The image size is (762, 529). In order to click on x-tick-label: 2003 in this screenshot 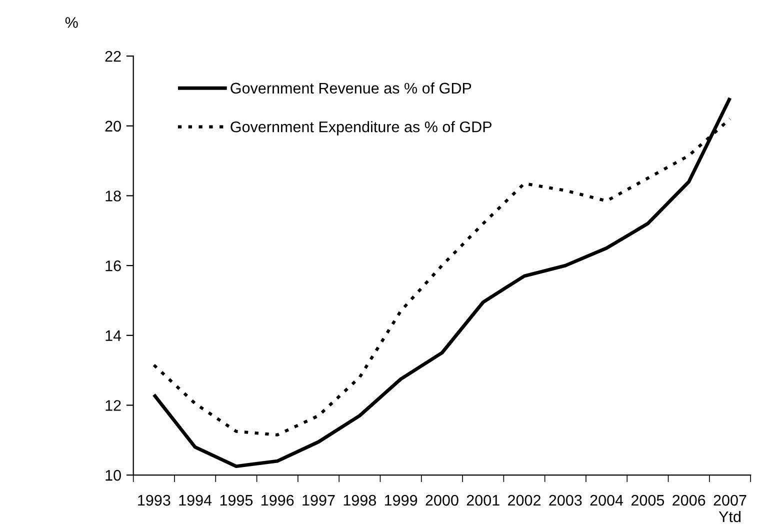, I will do `click(565, 500)`.